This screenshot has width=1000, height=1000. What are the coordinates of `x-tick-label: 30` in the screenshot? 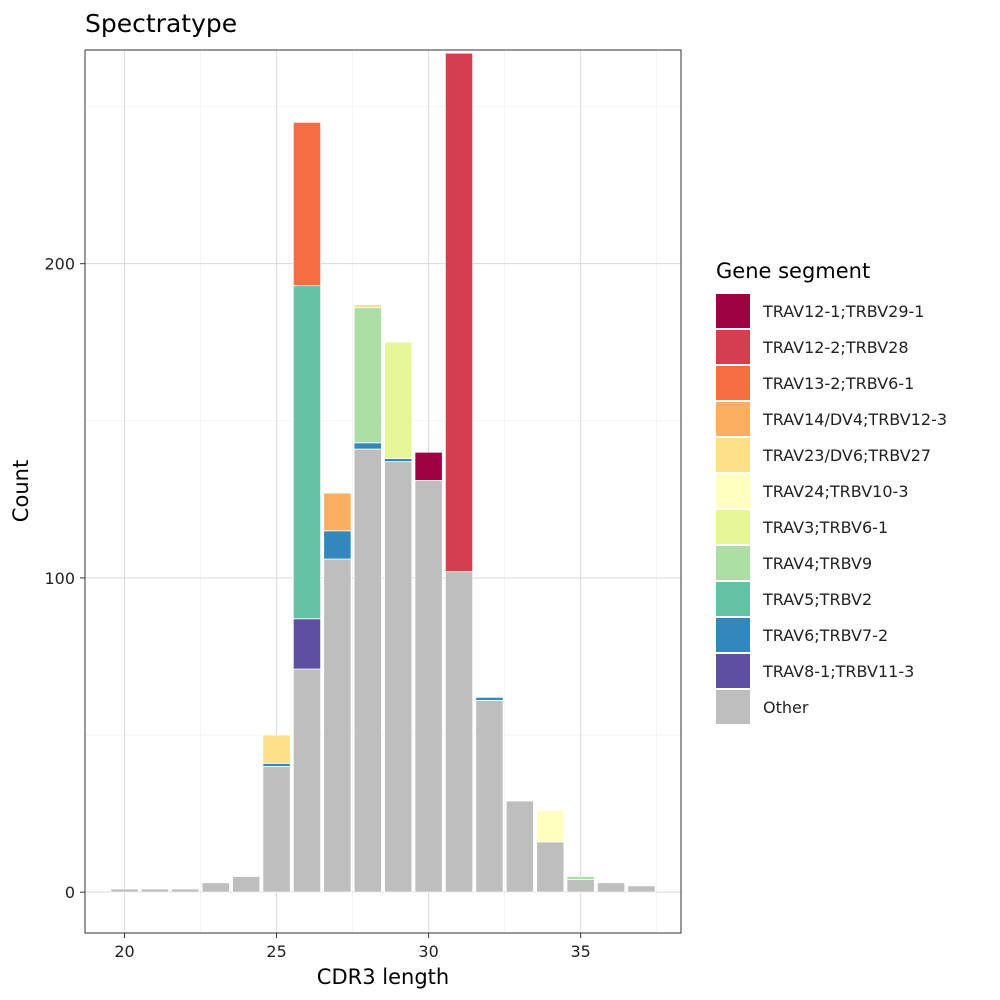 It's located at (428, 951).